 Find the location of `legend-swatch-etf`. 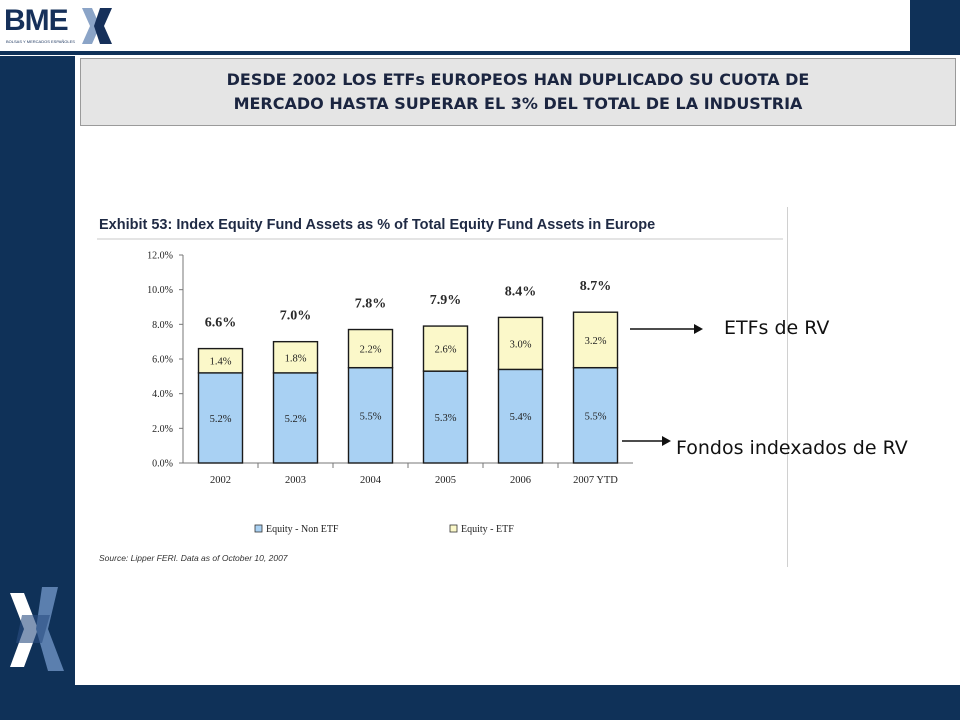

legend-swatch-etf is located at coordinates (453, 528).